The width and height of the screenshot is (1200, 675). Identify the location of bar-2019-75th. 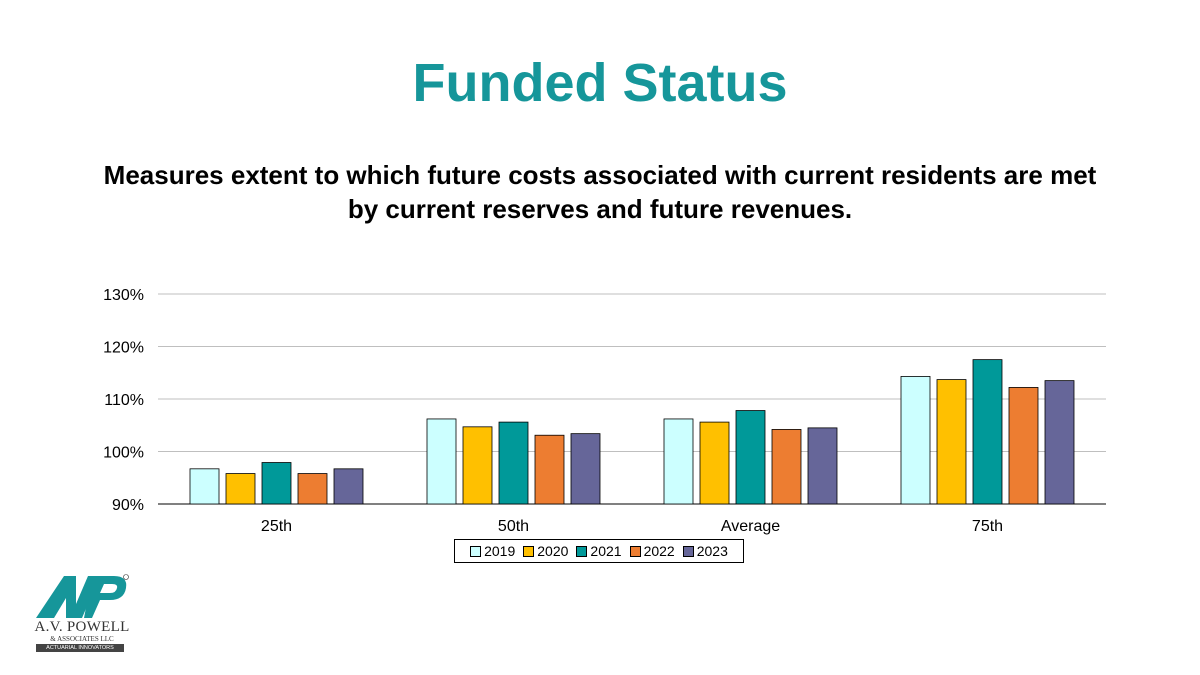
(915, 440).